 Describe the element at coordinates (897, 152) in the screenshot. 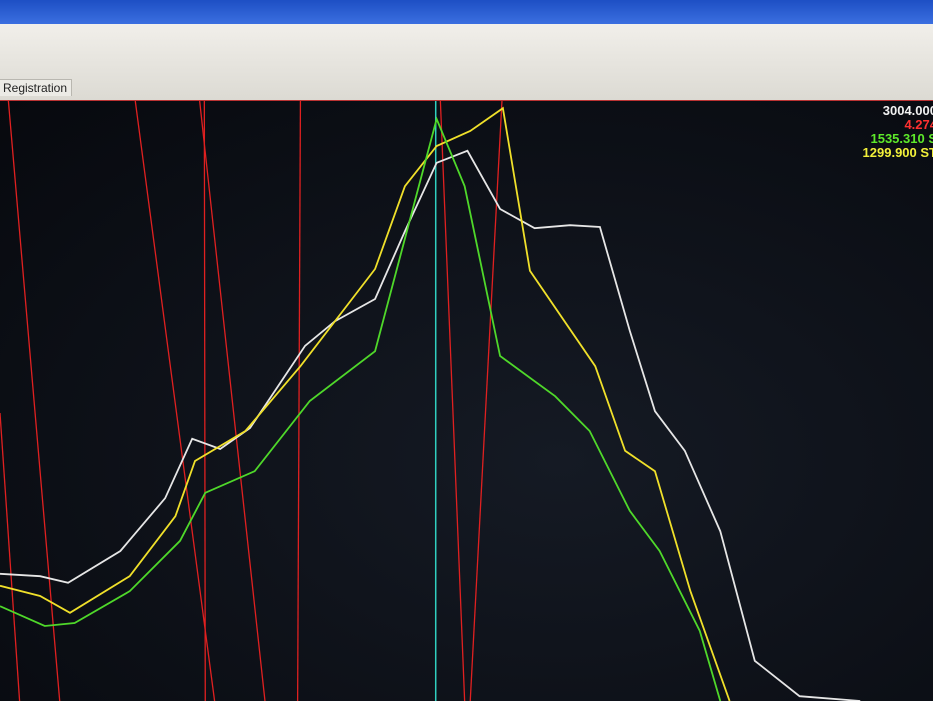

I see `readout-4: 1299.900 ST` at that location.